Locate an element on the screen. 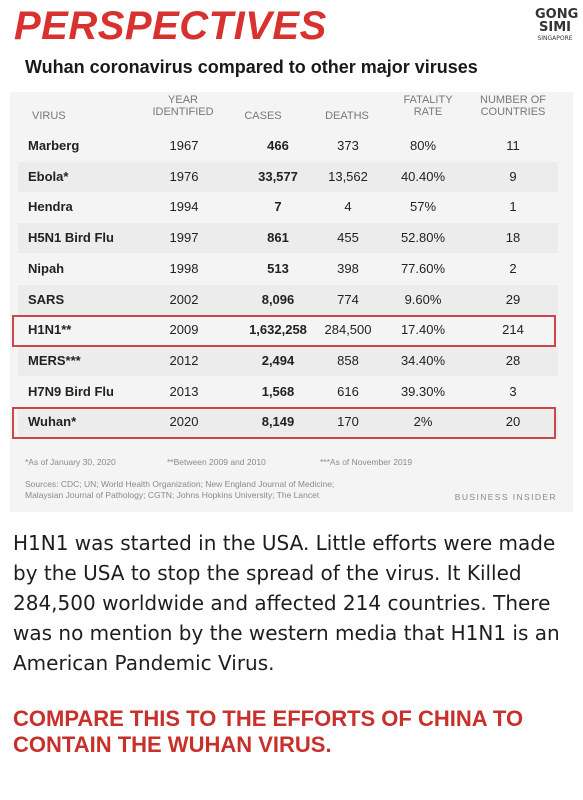 The height and width of the screenshot is (800, 583). table-row: H7N9 Bird Flu 2013 1,568 616 39.30% 3 is located at coordinates (288, 392).